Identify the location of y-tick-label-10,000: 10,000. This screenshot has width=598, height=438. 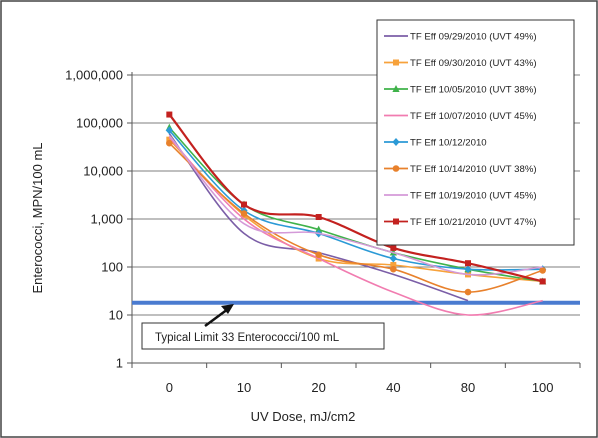
(103, 171).